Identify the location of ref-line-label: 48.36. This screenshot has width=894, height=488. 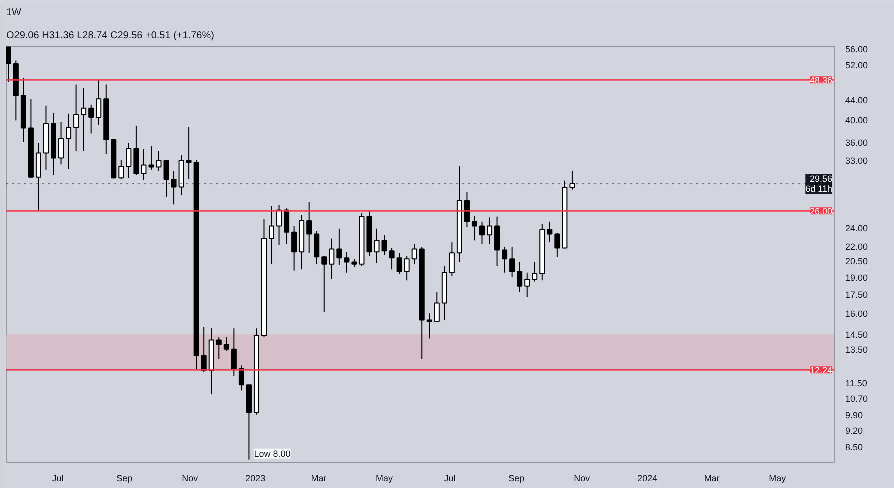
(821, 81).